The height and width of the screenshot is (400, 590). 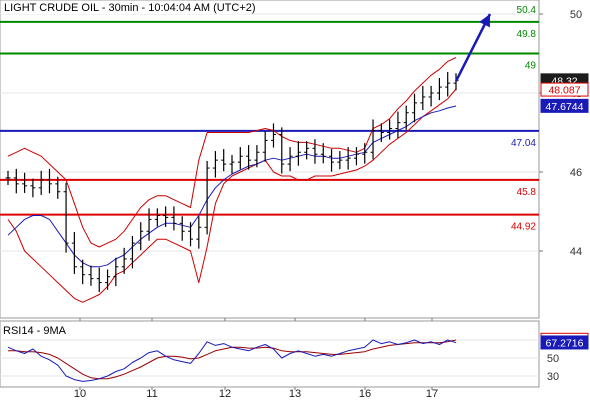 I want to click on main-y-tick-label: 44, so click(x=576, y=252).